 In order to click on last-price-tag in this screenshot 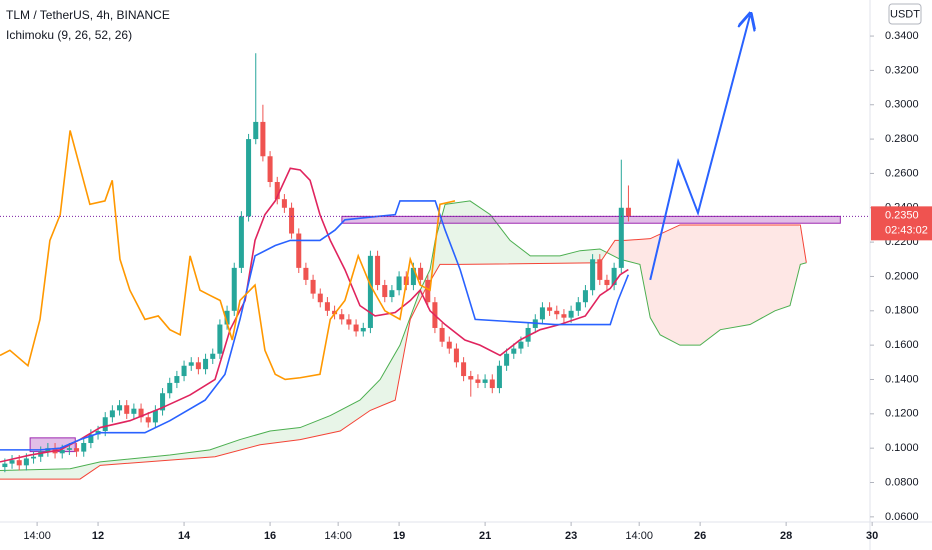, I will do `click(901, 223)`.